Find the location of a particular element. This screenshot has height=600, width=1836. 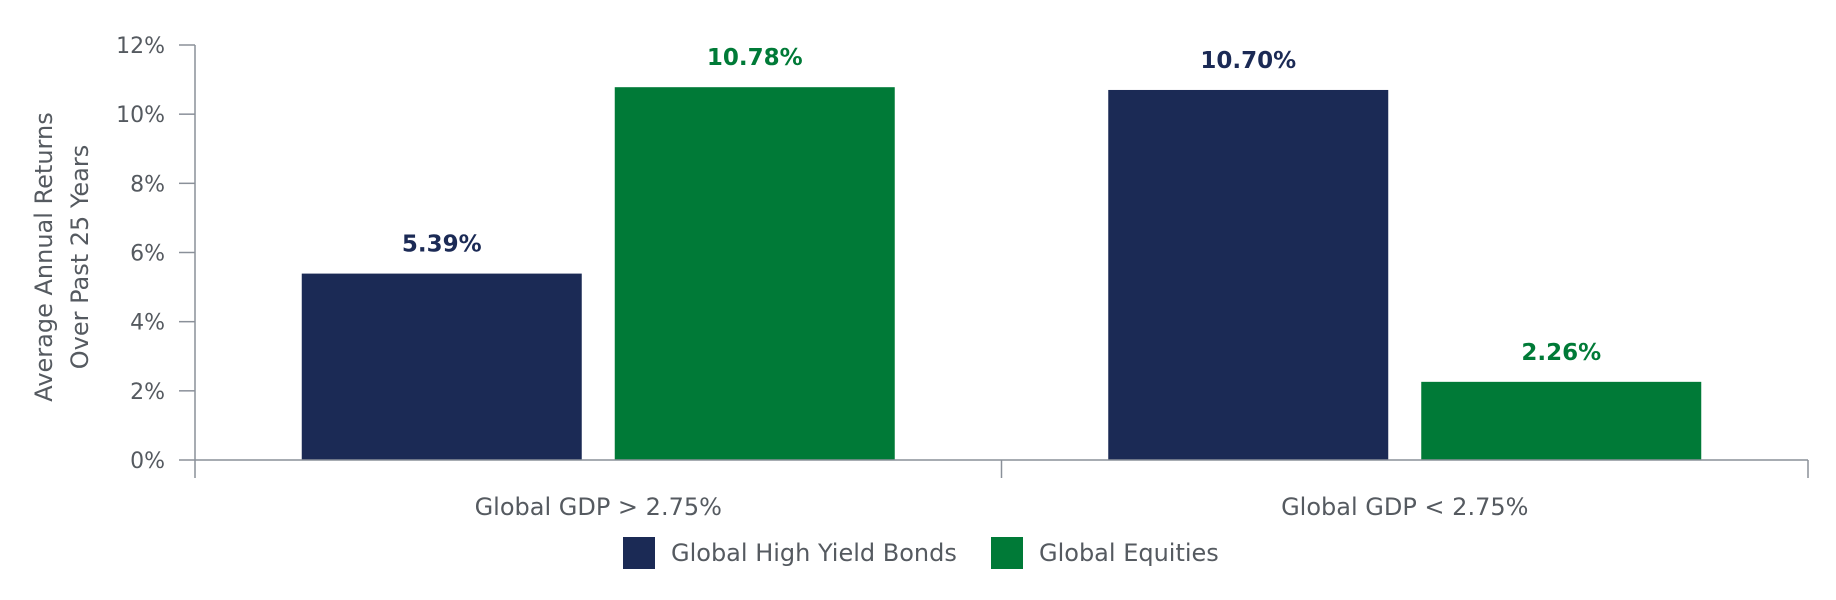

legend-label-1: Global Equities is located at coordinates (1129, 553).